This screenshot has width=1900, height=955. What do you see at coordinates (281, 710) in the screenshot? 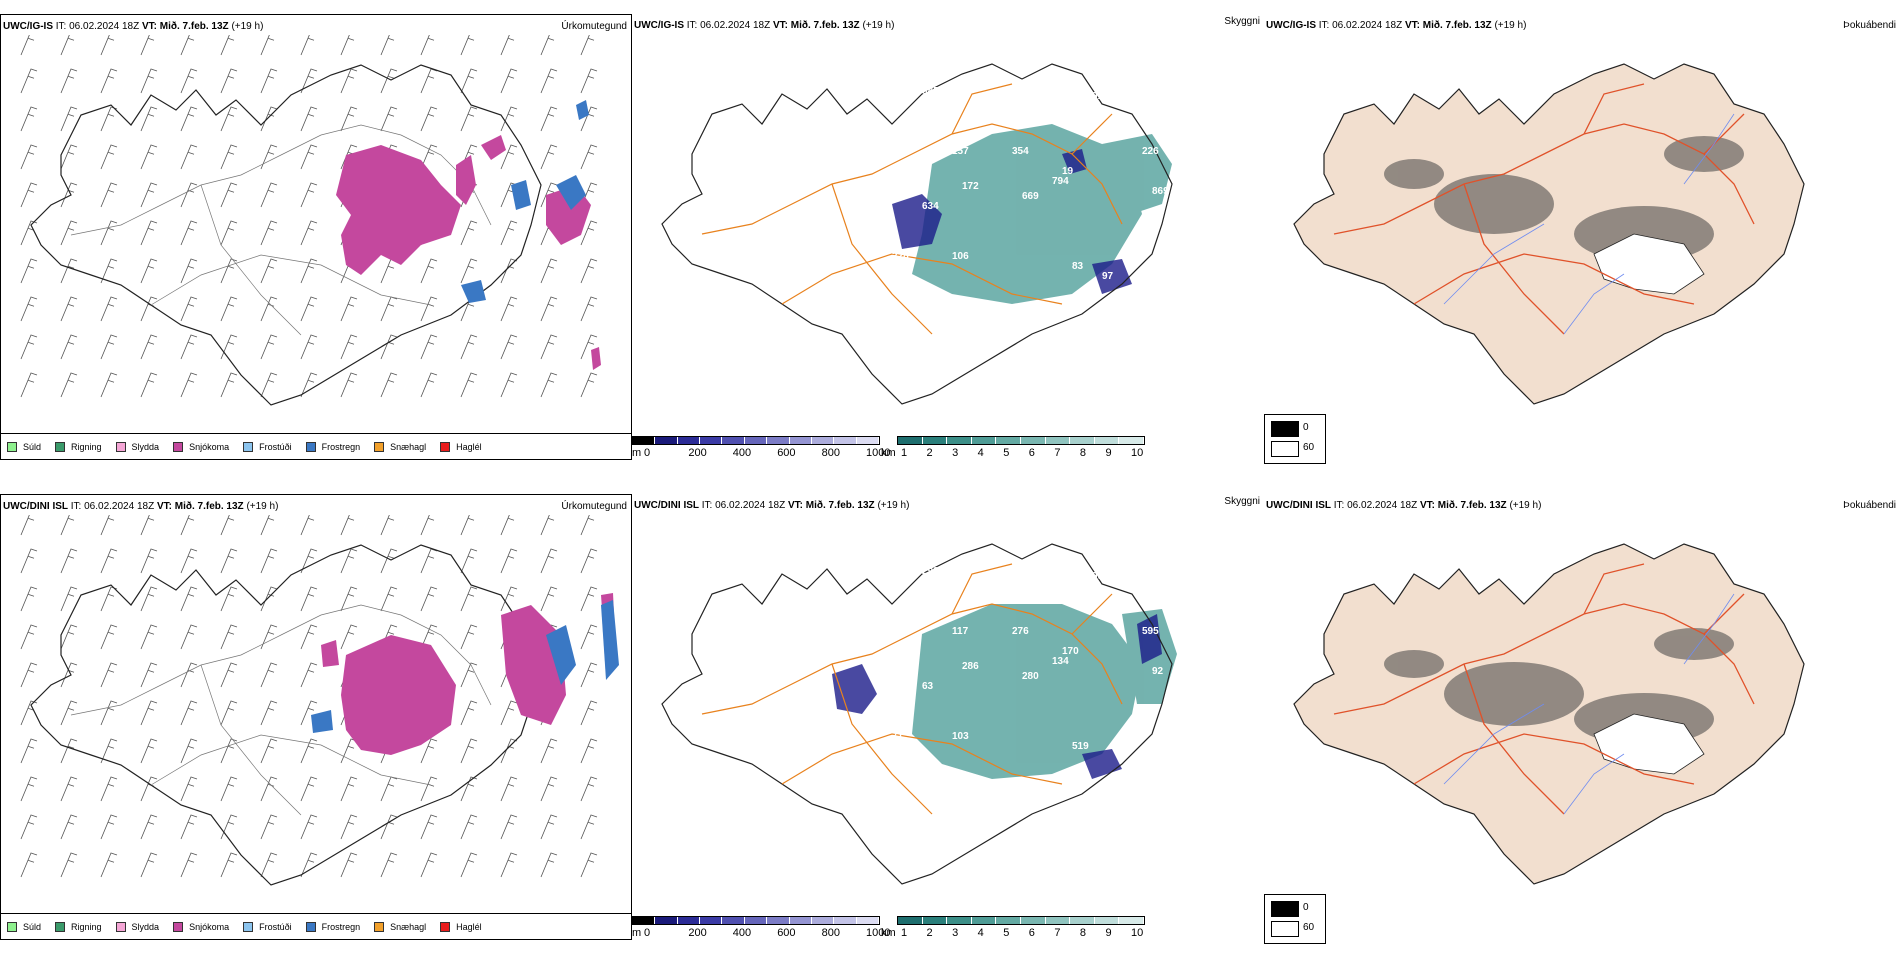
I see `roads` at bounding box center [281, 710].